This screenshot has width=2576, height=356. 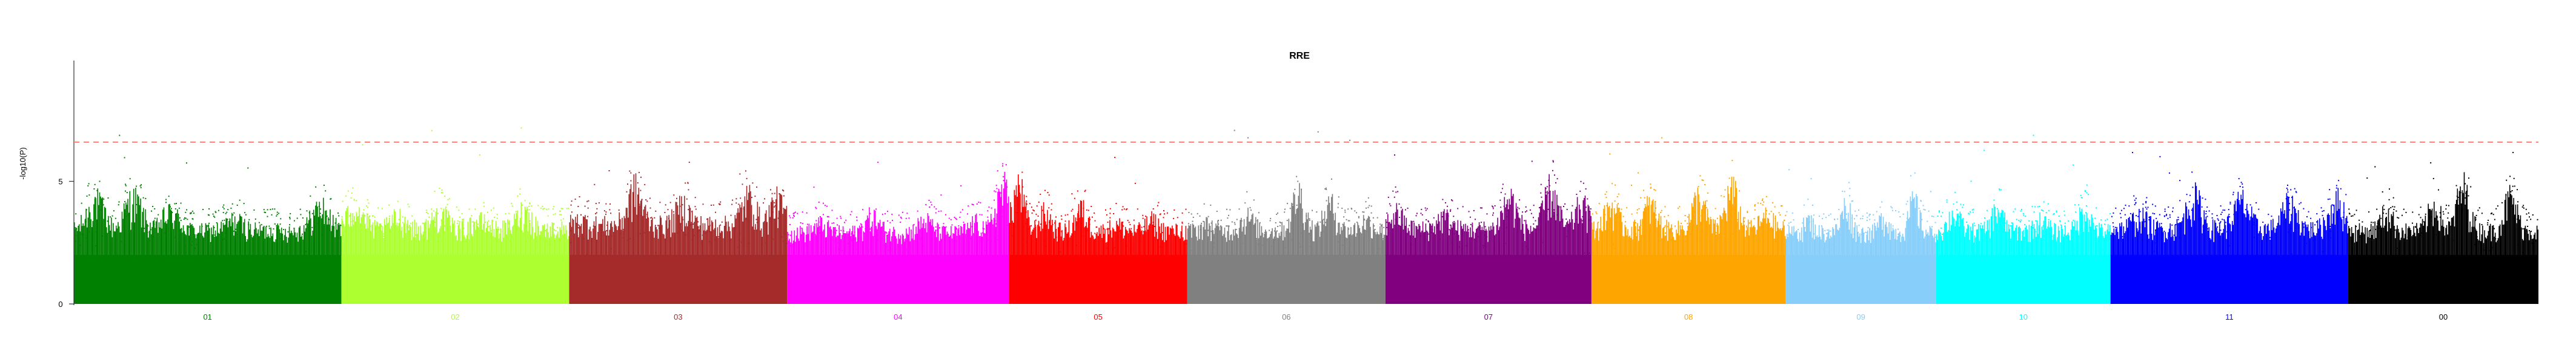 I want to click on x-tick-label-07: 07, so click(x=1488, y=317).